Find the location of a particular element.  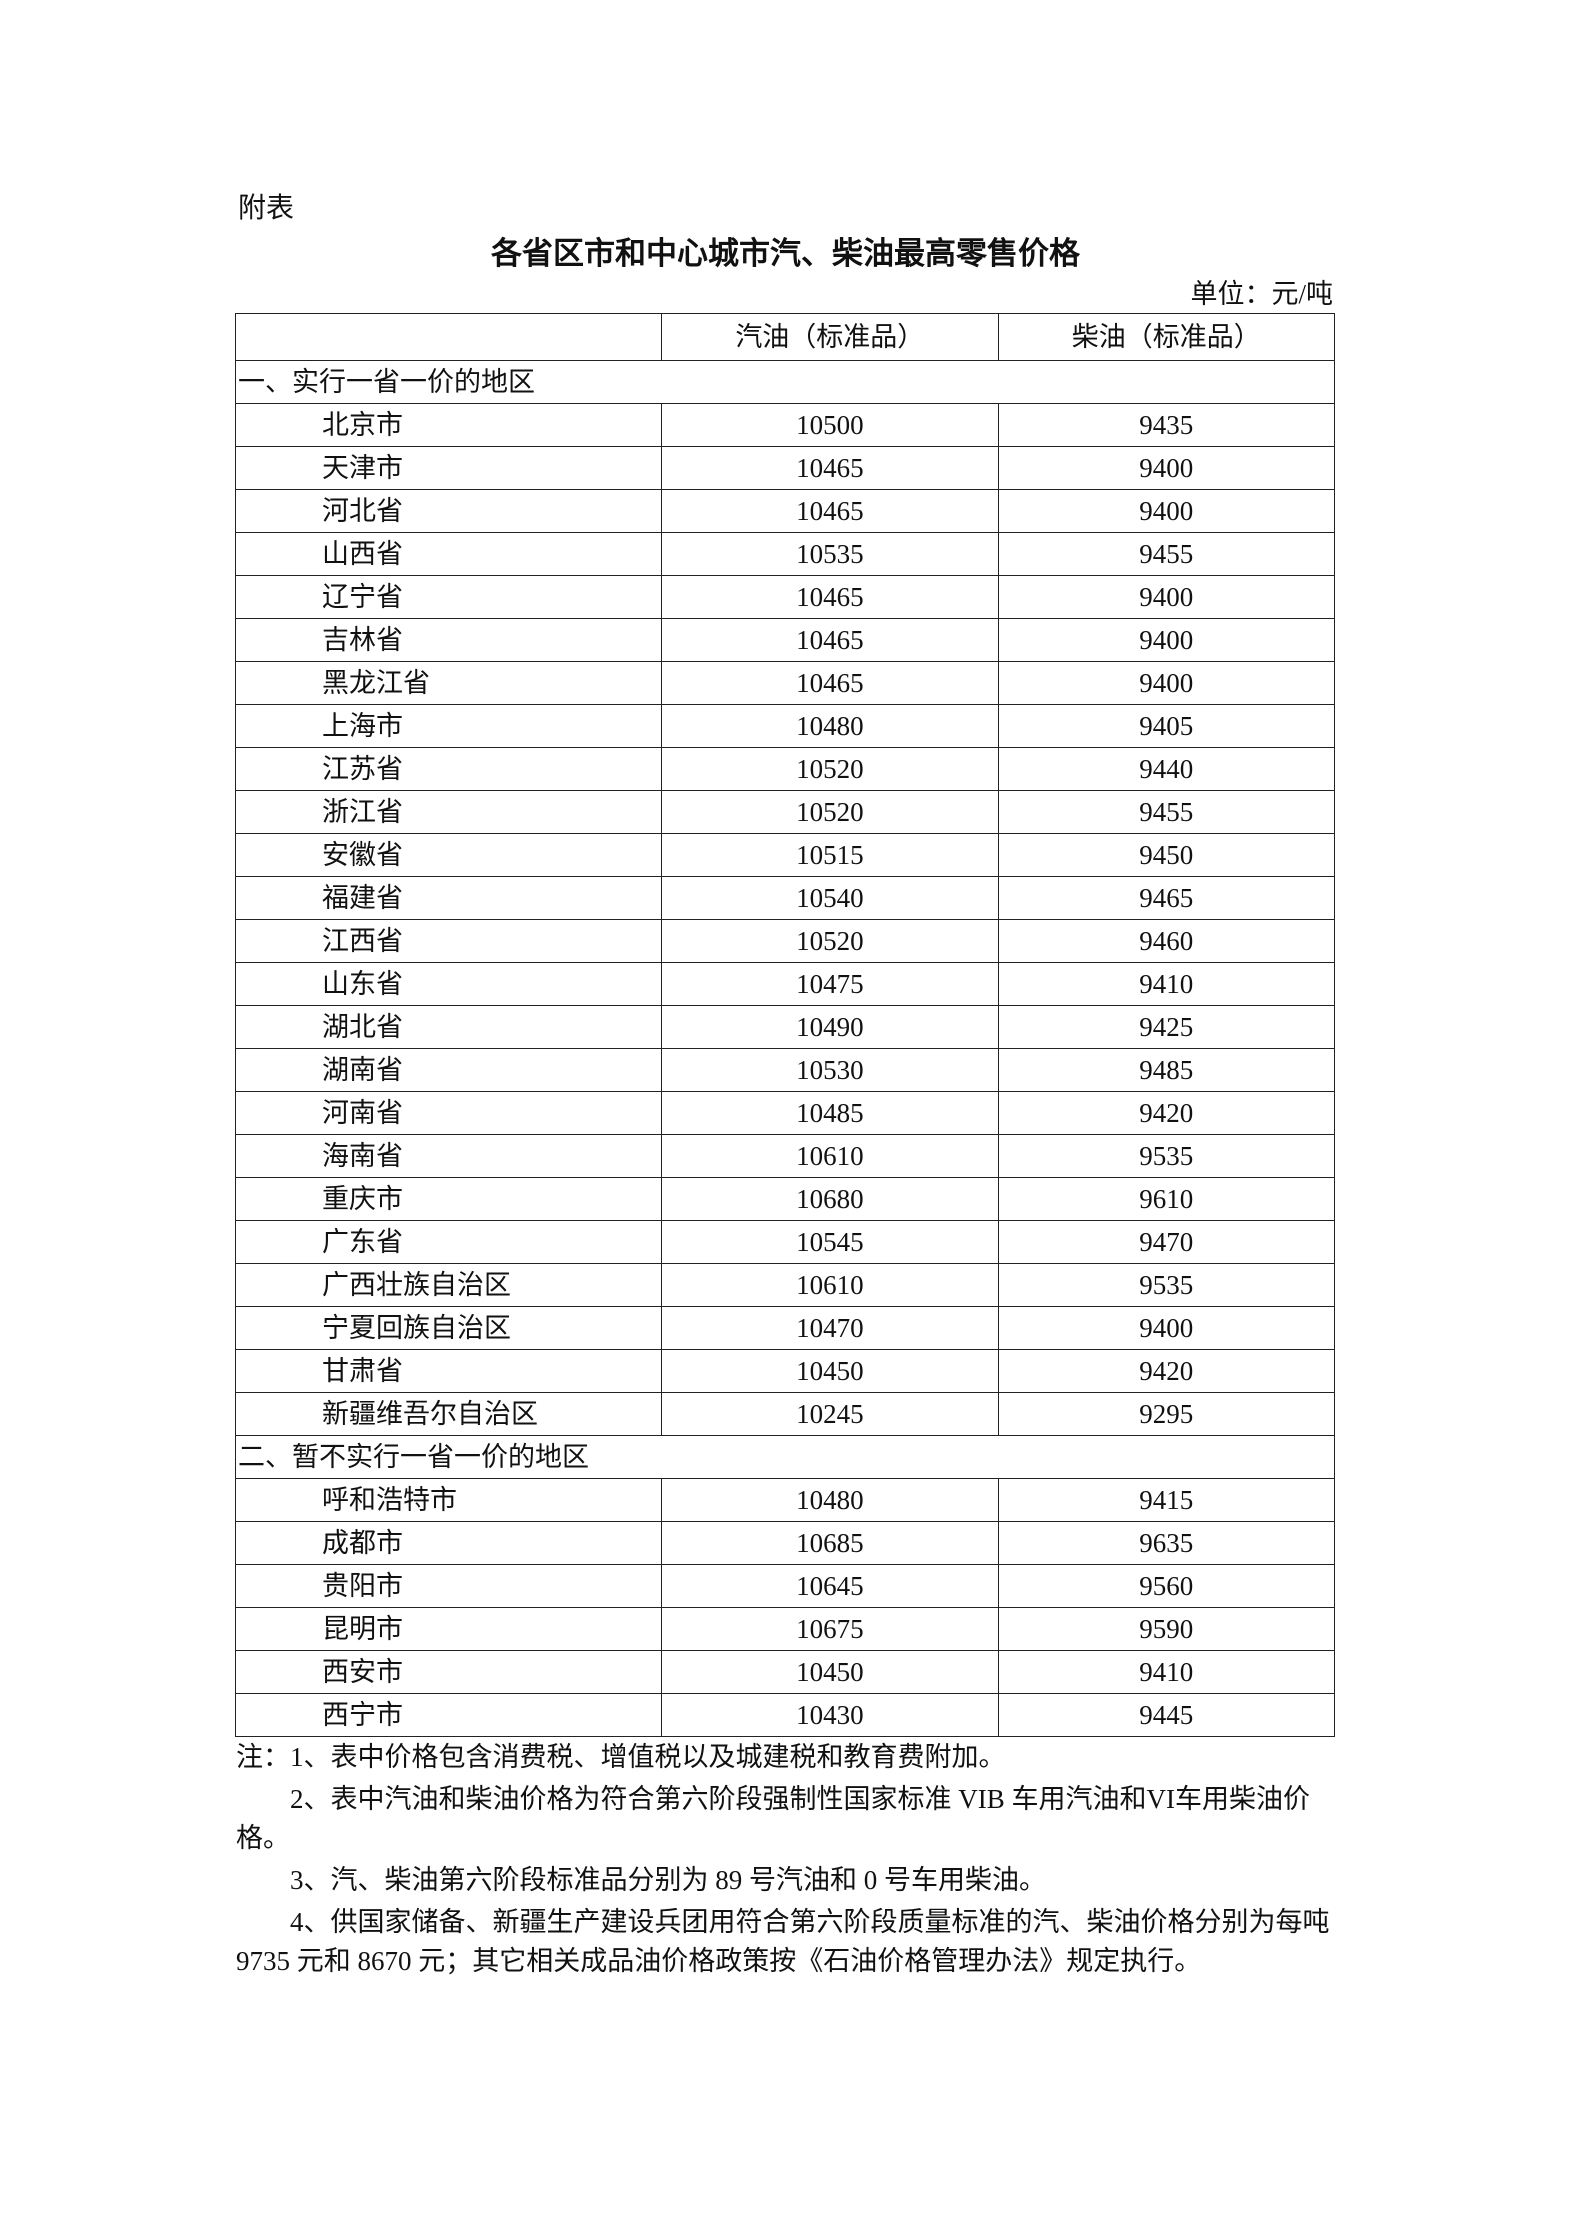

table-row: 安徽省 10515 9450 is located at coordinates (785, 855).